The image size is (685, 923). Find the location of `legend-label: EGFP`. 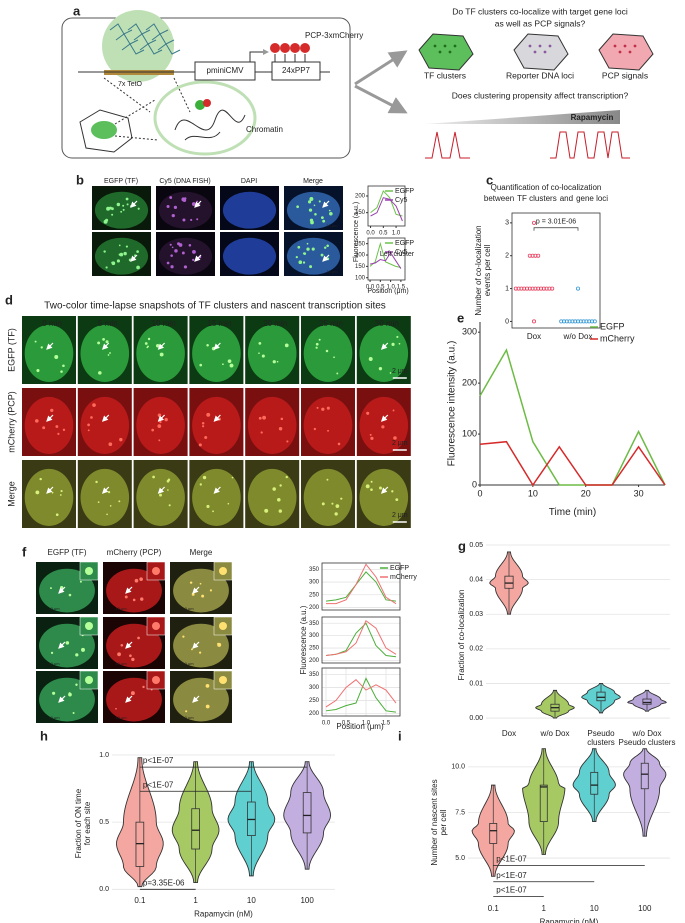

legend-label: EGFP is located at coordinates (404, 191).